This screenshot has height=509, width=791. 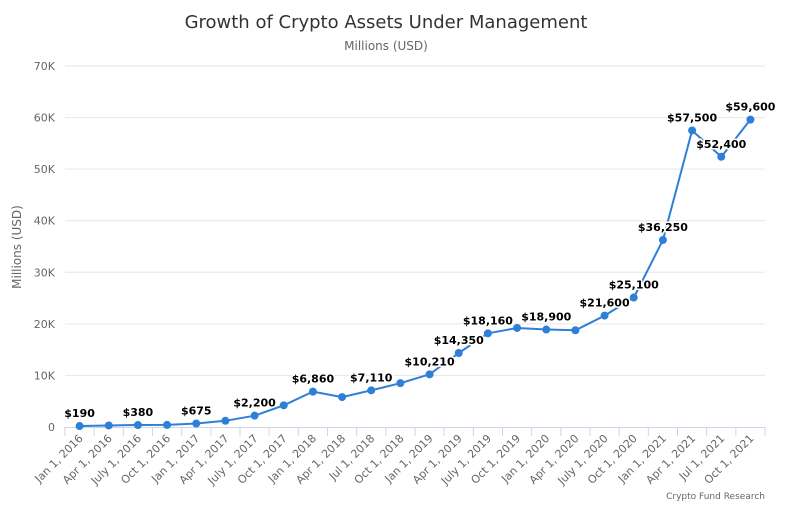 I want to click on chart-credit: Crypto Fund Research, so click(x=715, y=497).